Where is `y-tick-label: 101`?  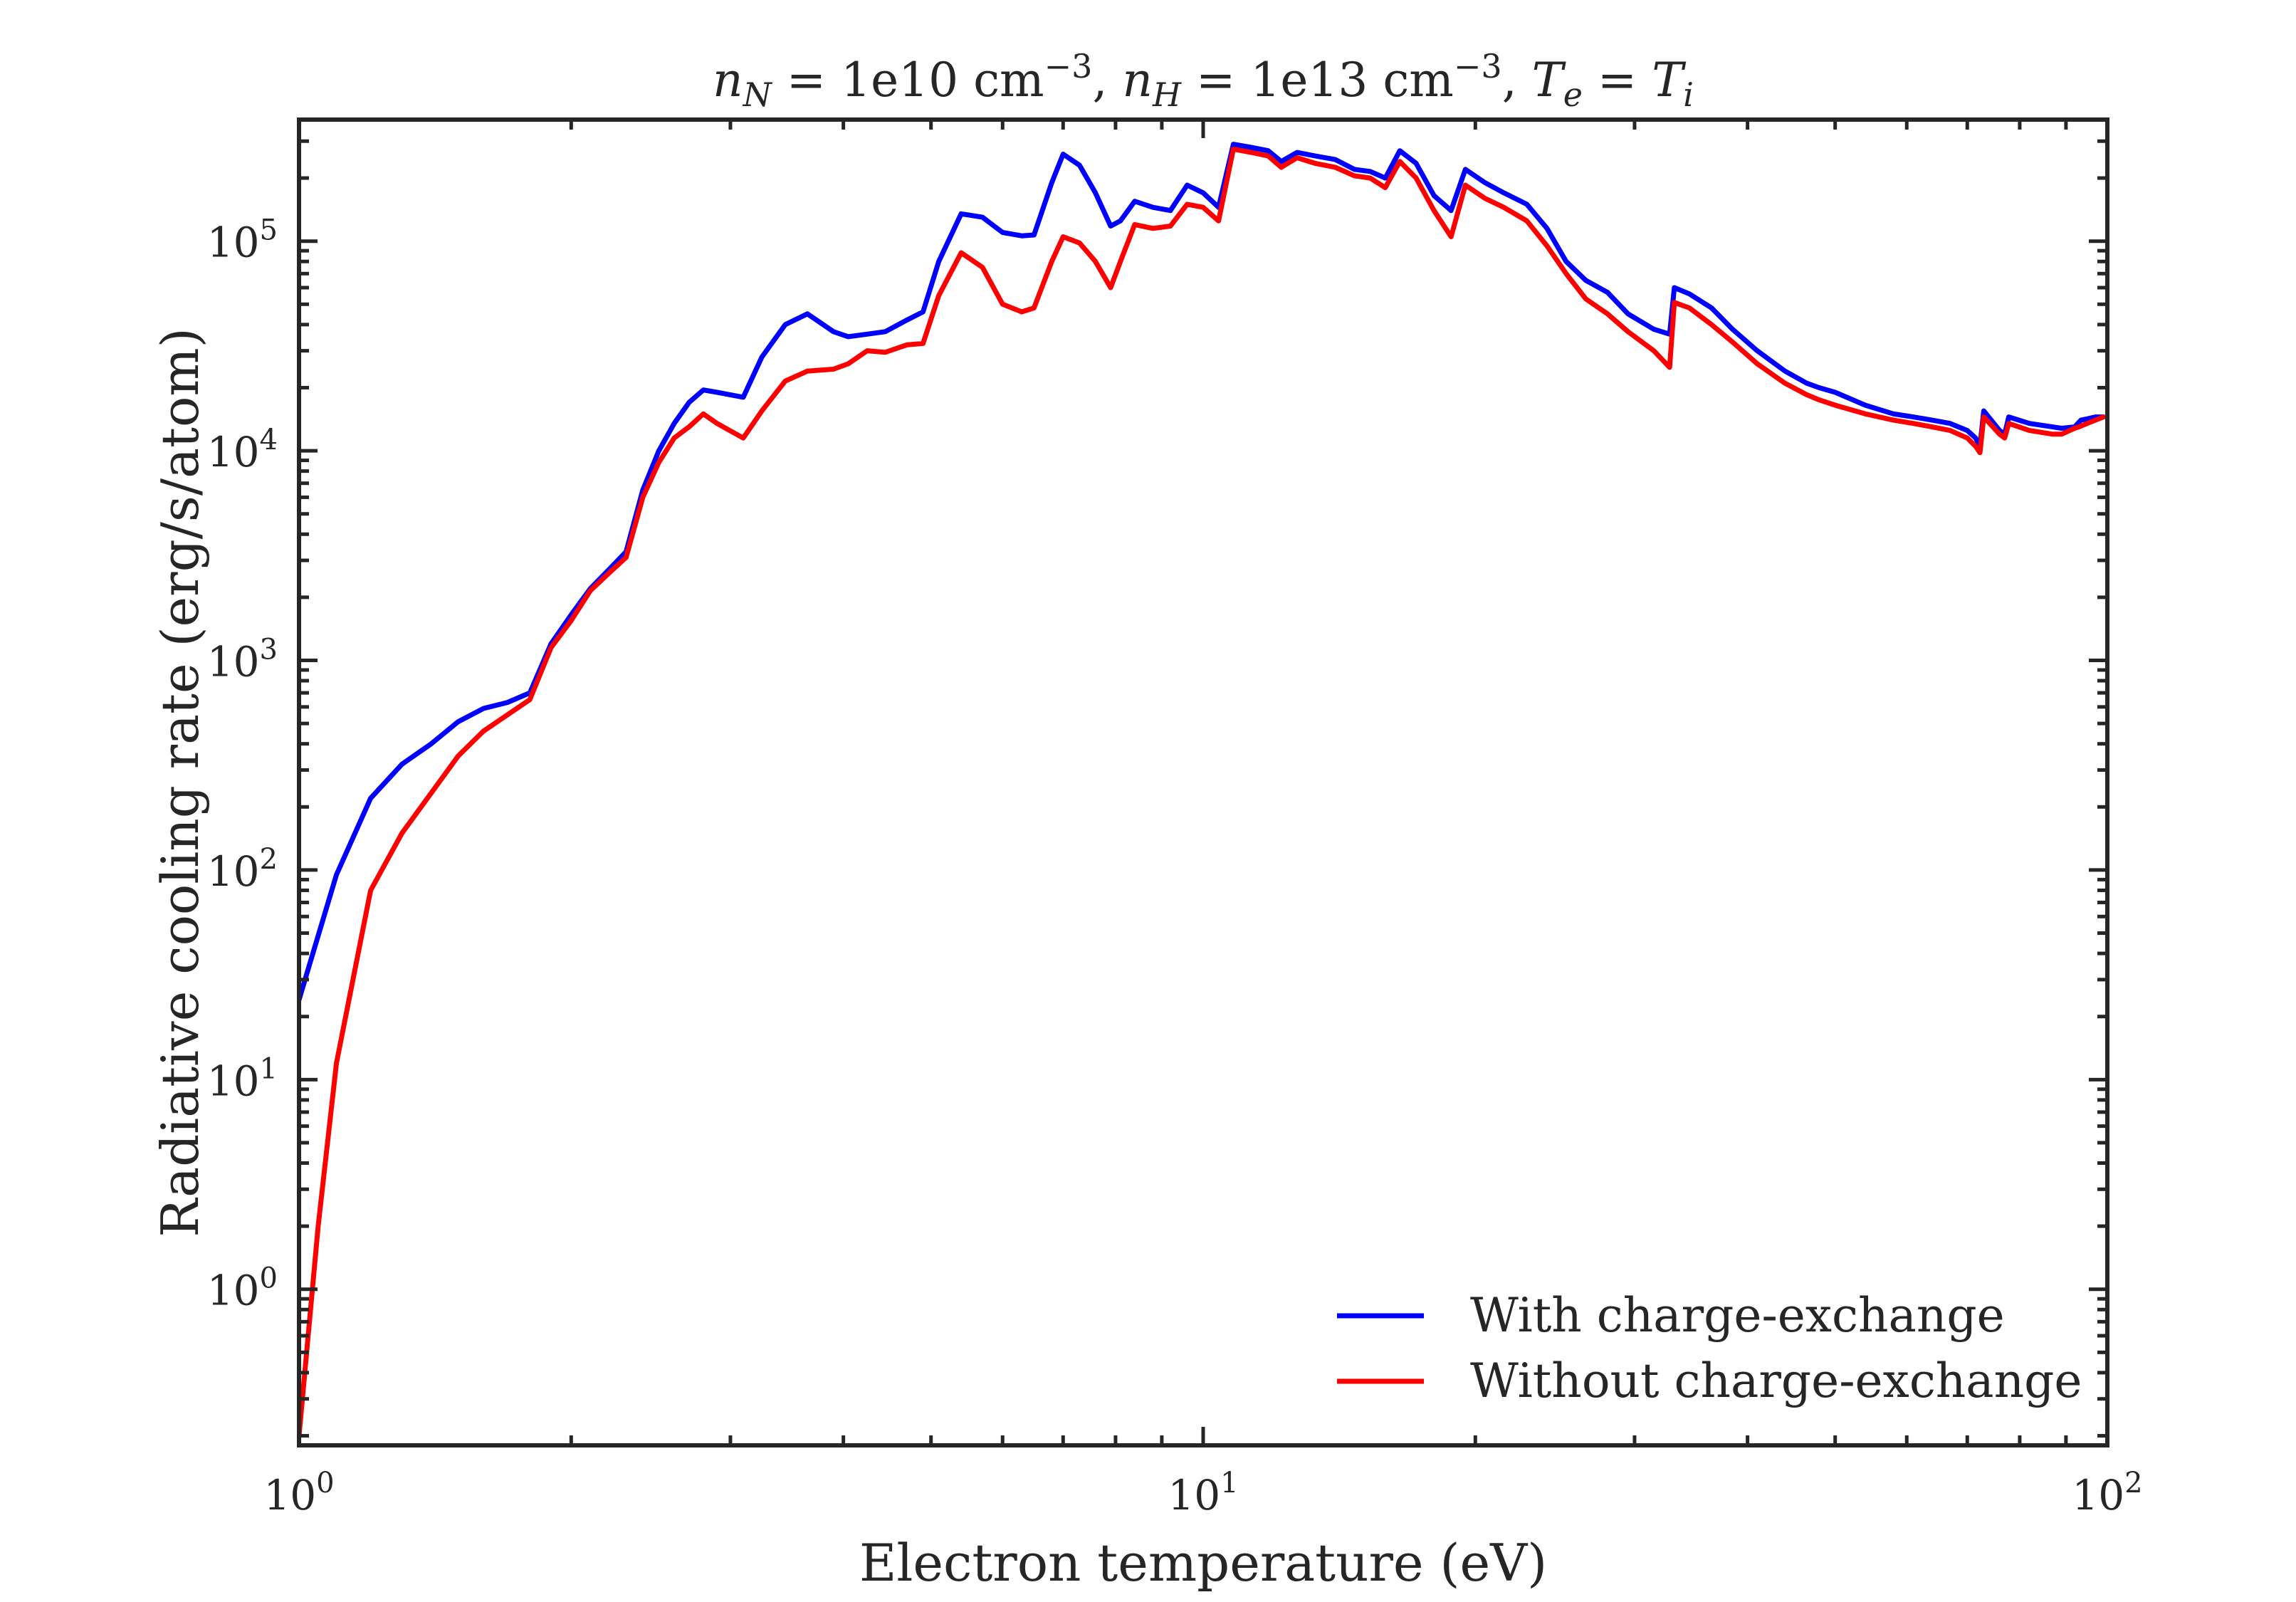
y-tick-label: 101 is located at coordinates (242, 1078).